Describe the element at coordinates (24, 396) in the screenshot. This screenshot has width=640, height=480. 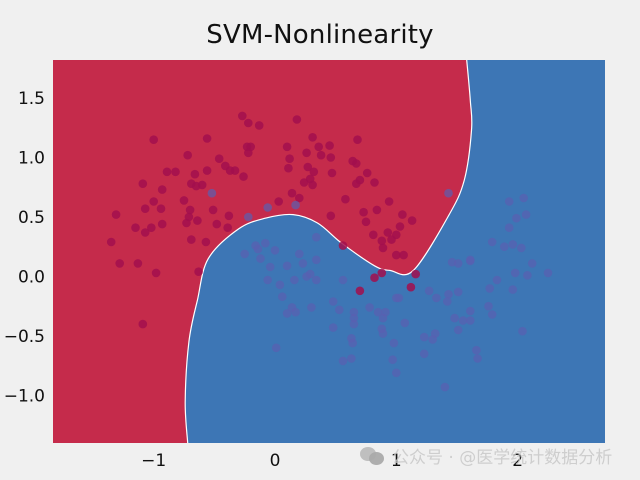
I see `y-tick-label: −1.0` at that location.